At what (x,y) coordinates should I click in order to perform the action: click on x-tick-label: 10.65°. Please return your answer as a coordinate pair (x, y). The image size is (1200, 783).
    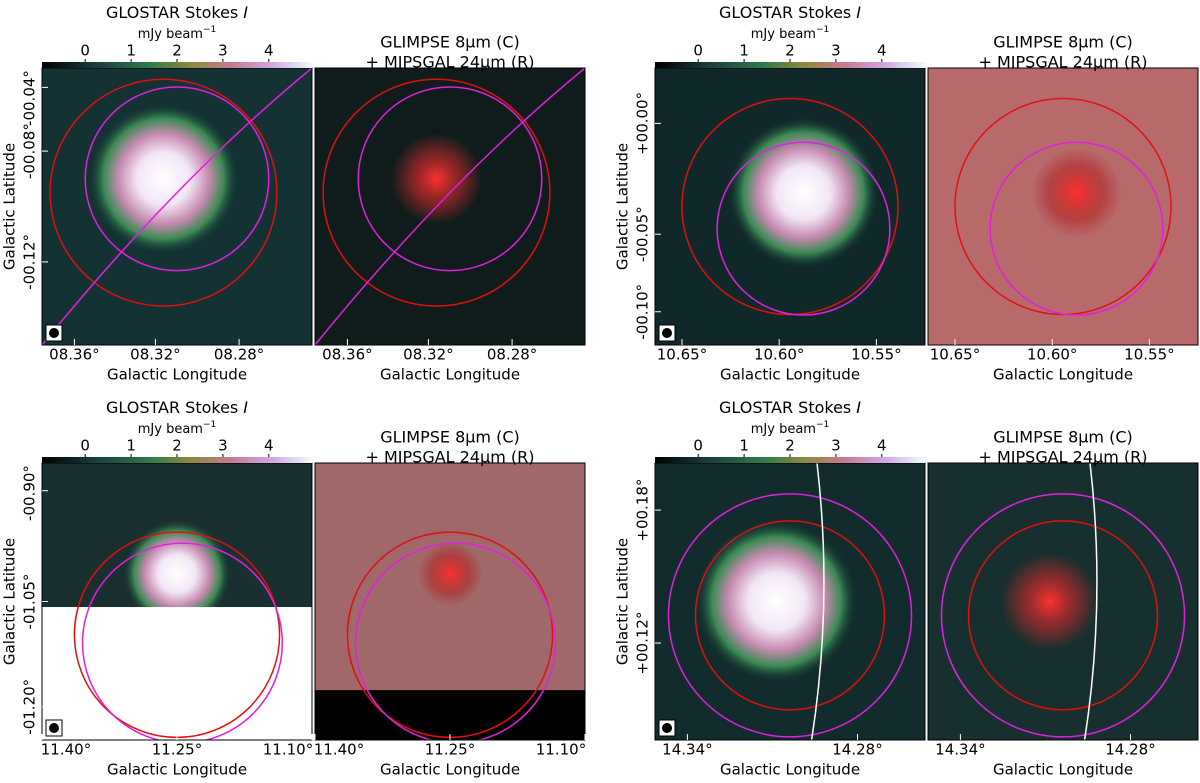
    Looking at the image, I should click on (682, 355).